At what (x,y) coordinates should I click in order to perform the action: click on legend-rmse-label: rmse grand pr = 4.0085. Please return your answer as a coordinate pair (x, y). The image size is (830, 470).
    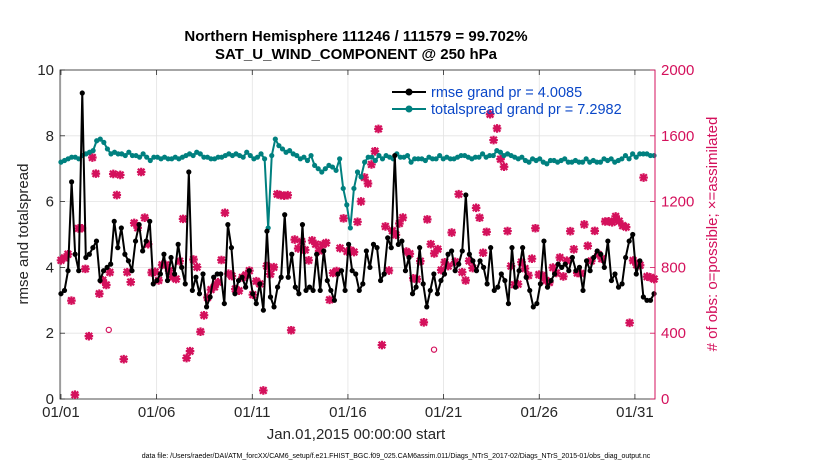
    Looking at the image, I should click on (506, 93).